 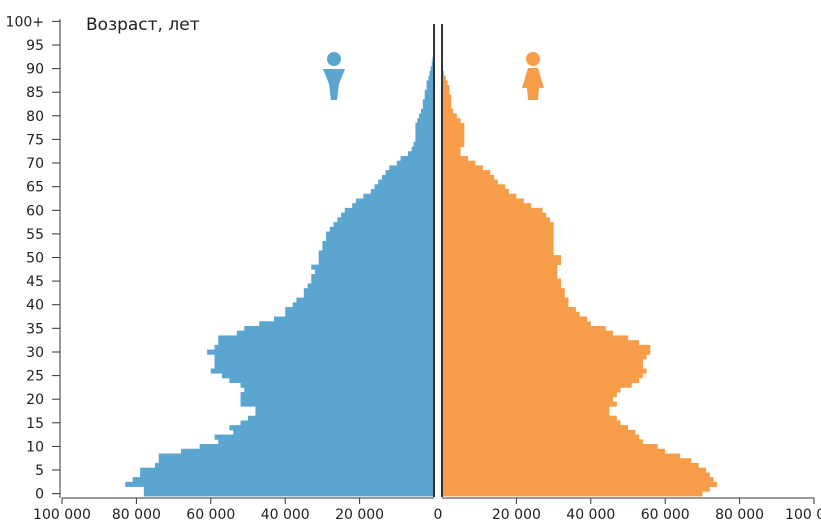 I want to click on y-tick-label: 10, so click(x=35, y=447).